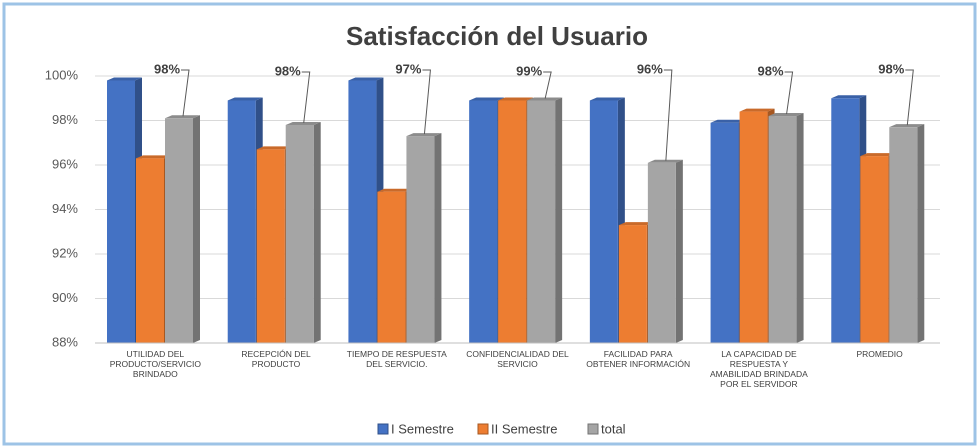 This screenshot has width=979, height=448. What do you see at coordinates (613, 428) in the screenshot?
I see `legend-label: total` at bounding box center [613, 428].